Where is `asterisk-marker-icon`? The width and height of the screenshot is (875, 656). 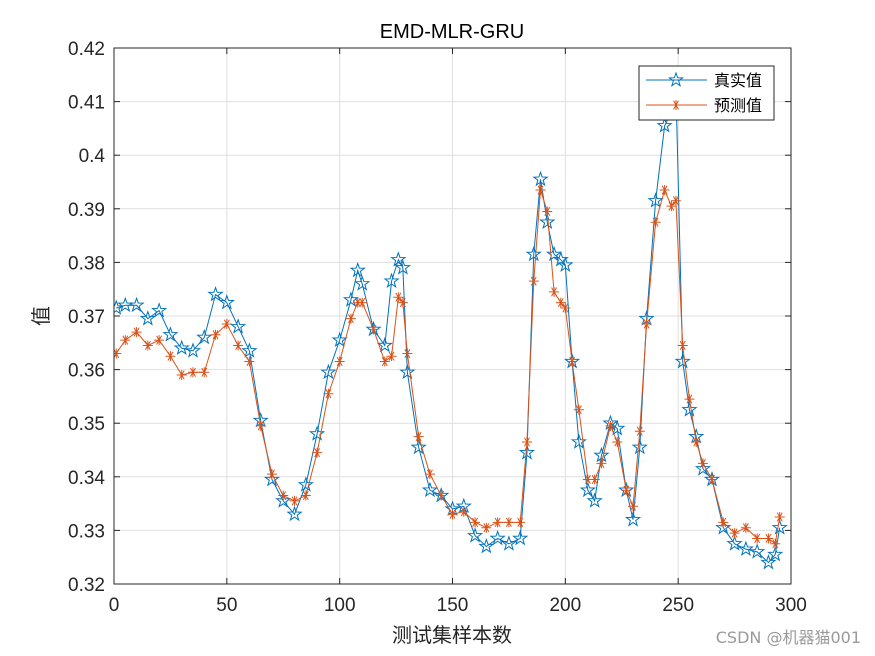 asterisk-marker-icon is located at coordinates (676, 105).